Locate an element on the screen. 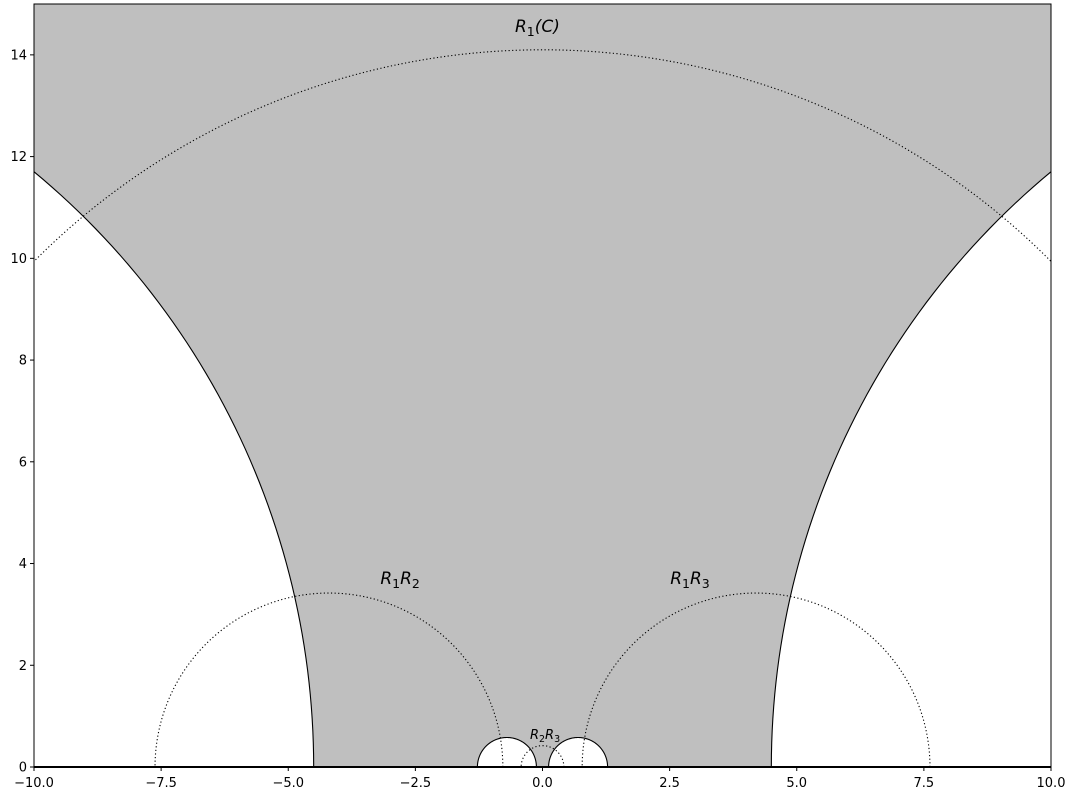  x-tick-label: −5.0 is located at coordinates (288, 783).